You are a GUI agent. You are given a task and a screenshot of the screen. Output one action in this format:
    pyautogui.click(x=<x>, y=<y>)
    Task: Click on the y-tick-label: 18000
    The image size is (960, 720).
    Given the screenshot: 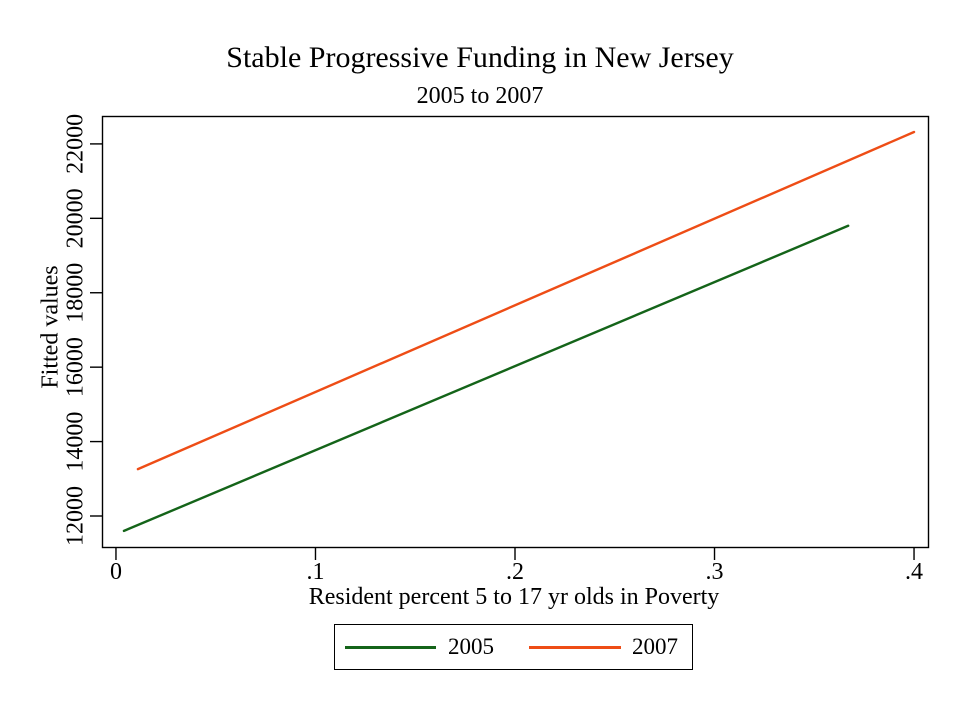 What is the action you would take?
    pyautogui.click(x=76, y=293)
    